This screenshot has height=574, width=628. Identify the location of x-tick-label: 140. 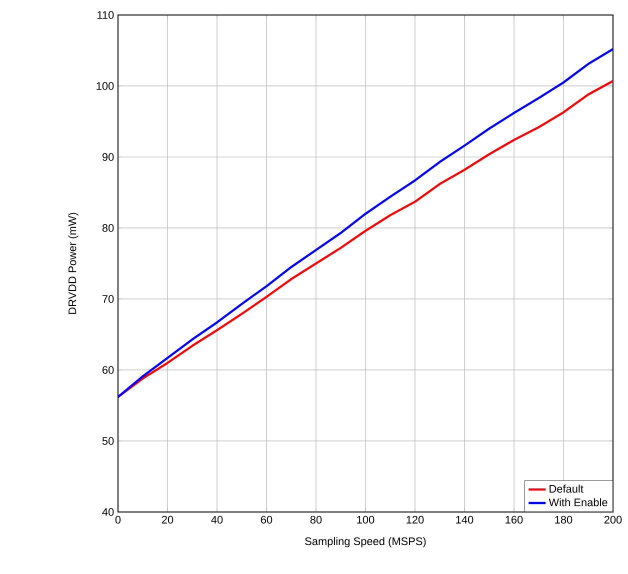
(465, 520).